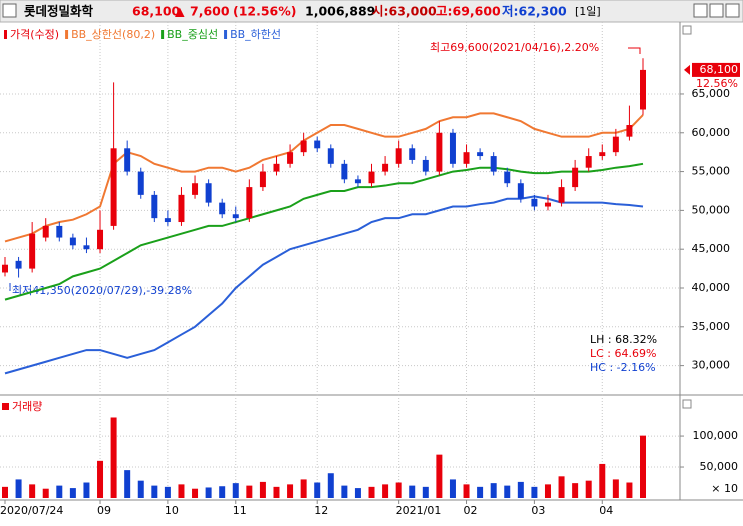  Describe the element at coordinates (340, 11) in the screenshot. I see `volume: 1,006,889` at that location.